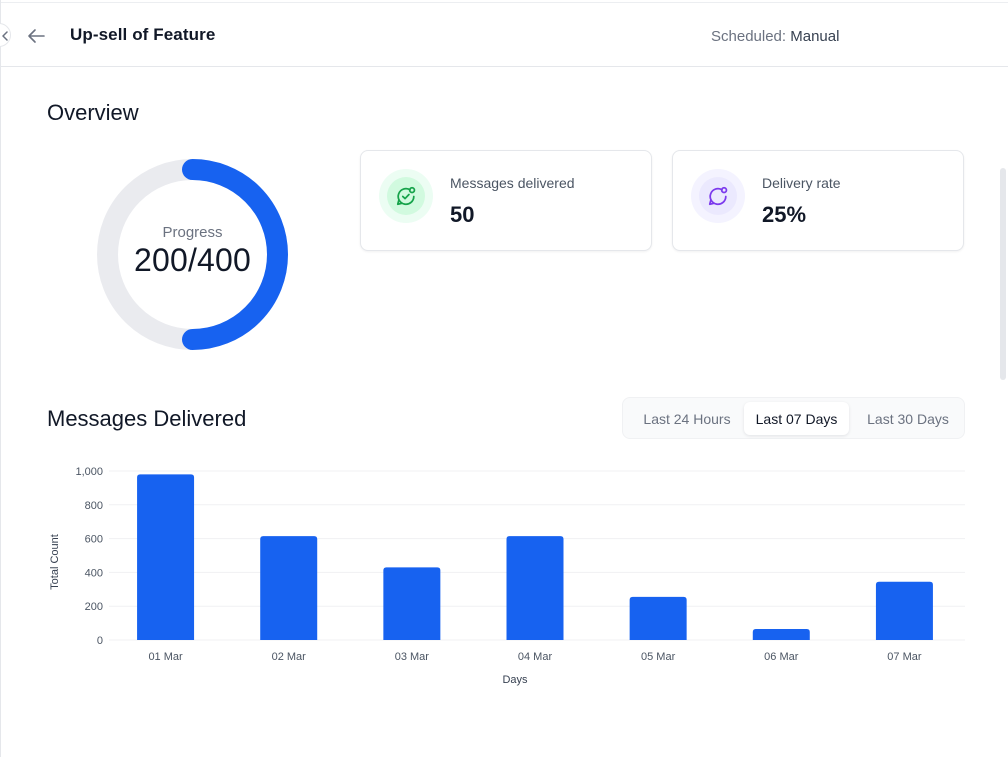 The width and height of the screenshot is (1008, 757). Describe the element at coordinates (412, 603) in the screenshot. I see `bar-03-mar` at that location.